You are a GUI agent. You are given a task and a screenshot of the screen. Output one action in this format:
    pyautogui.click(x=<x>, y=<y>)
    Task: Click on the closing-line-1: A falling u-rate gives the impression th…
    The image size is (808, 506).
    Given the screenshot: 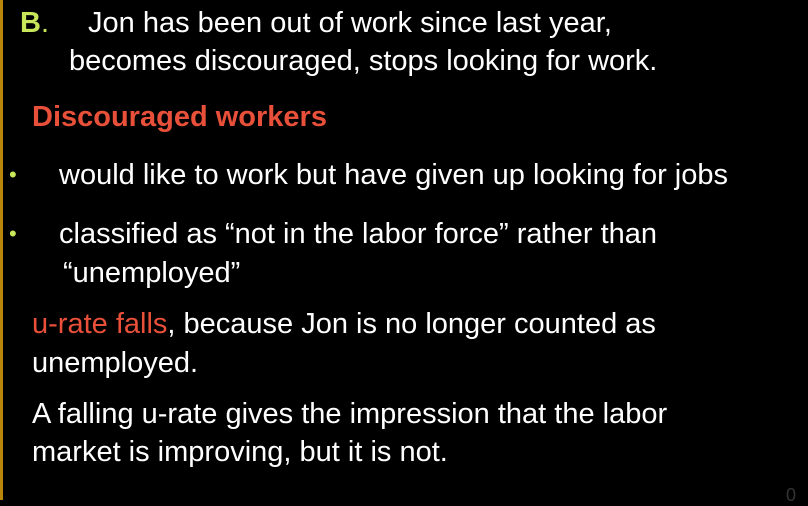 What is the action you would take?
    pyautogui.click(x=350, y=414)
    